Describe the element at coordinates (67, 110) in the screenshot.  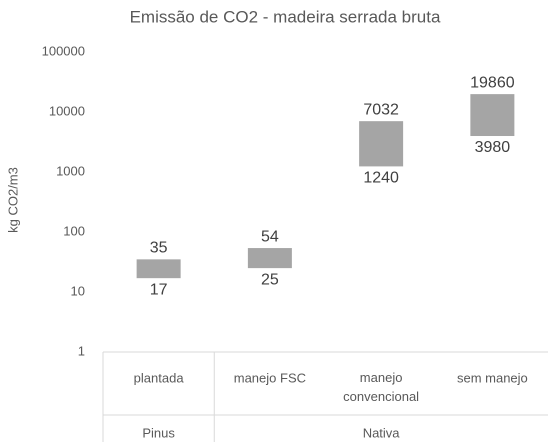
I see `y-tick-label: 10000` at that location.